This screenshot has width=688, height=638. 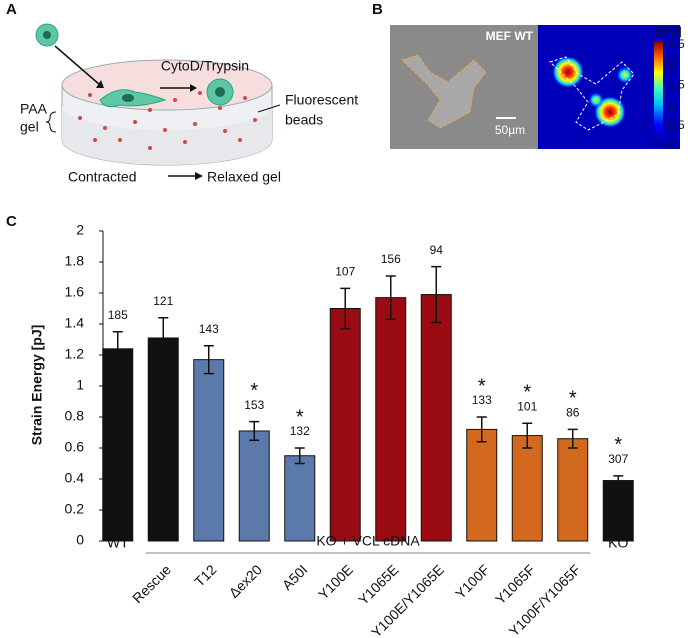 What do you see at coordinates (269, 108) in the screenshot?
I see `pointer` at bounding box center [269, 108].